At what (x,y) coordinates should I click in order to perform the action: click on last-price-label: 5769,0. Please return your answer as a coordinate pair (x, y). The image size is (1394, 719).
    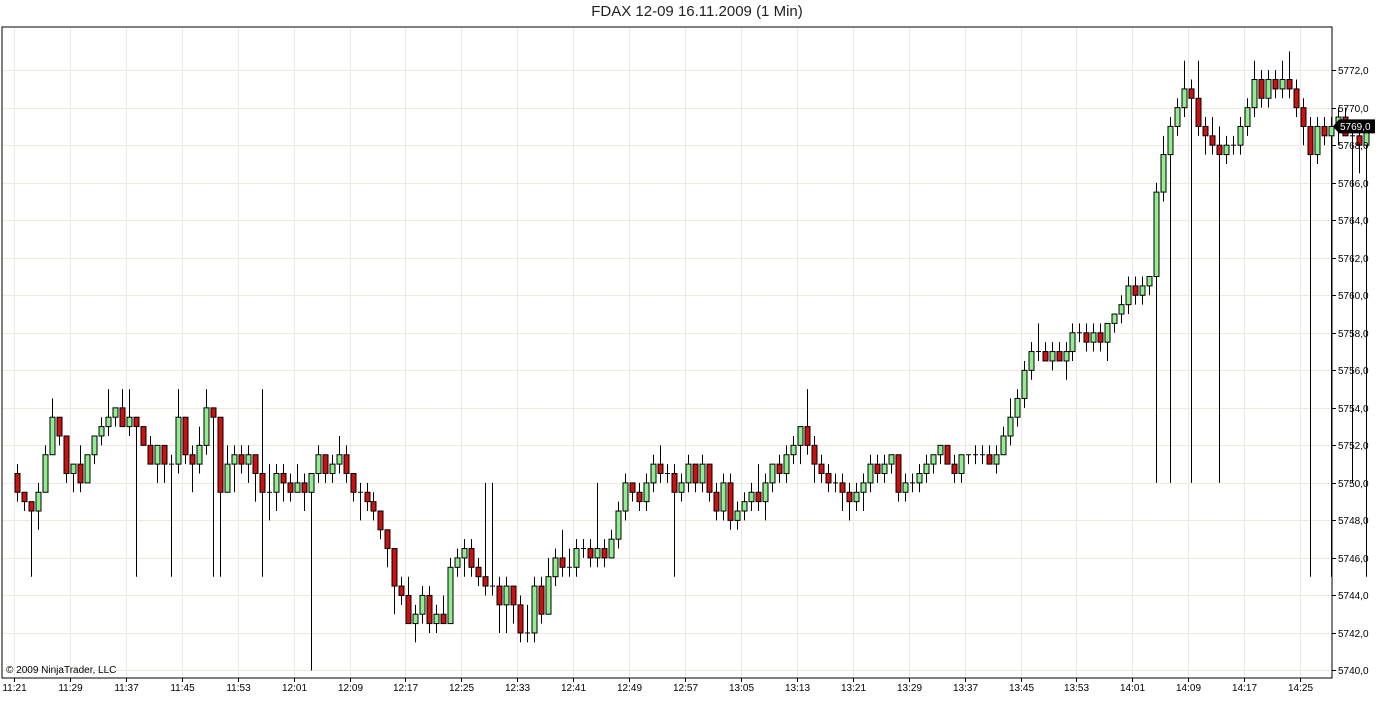
    Looking at the image, I should click on (1355, 127).